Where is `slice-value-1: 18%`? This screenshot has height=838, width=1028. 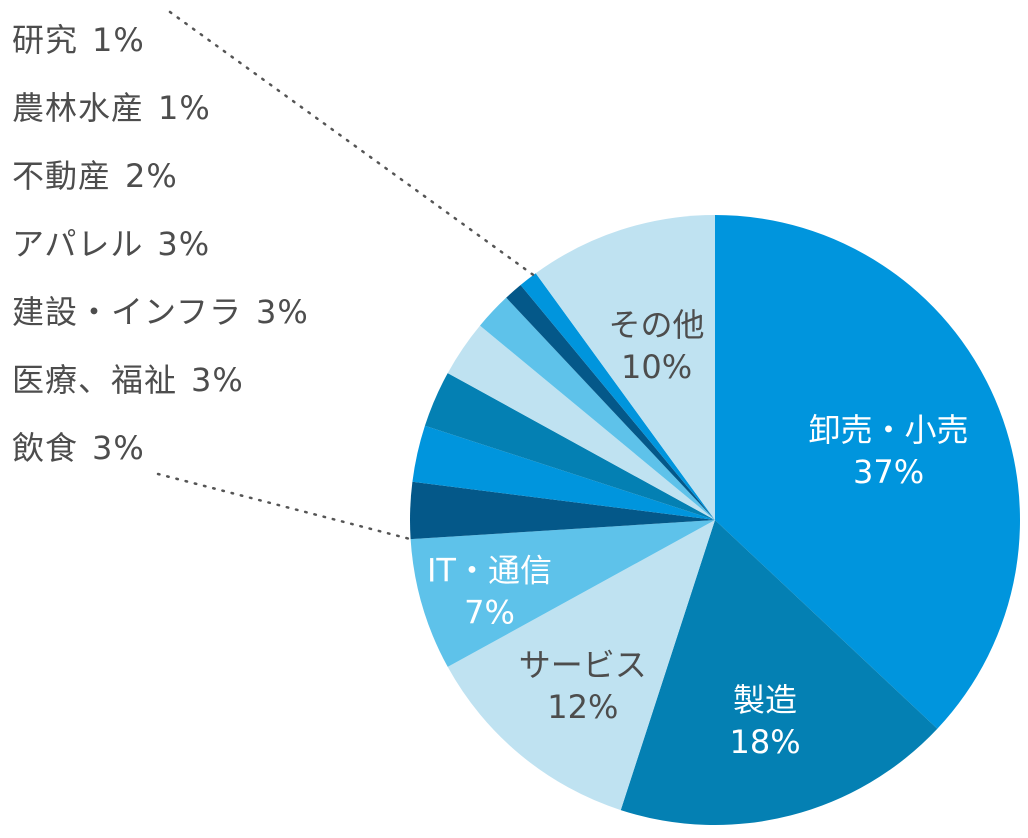
slice-value-1: 18% is located at coordinates (764, 742).